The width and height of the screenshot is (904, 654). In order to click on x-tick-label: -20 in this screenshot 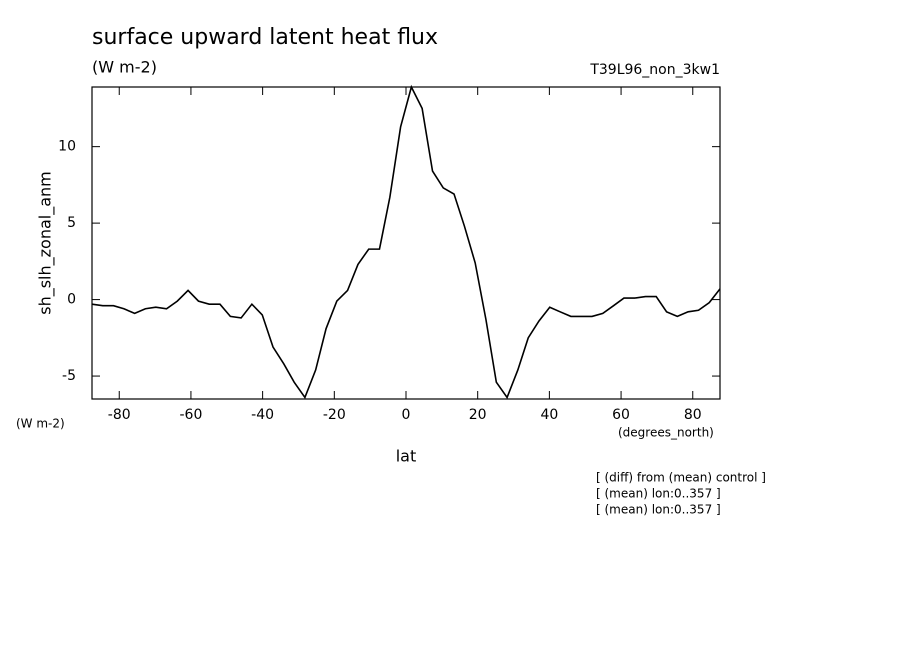, I will do `click(334, 415)`.